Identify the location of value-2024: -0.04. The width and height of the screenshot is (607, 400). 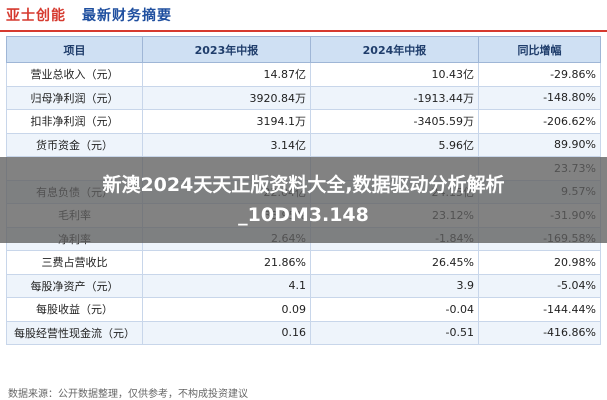
(394, 309).